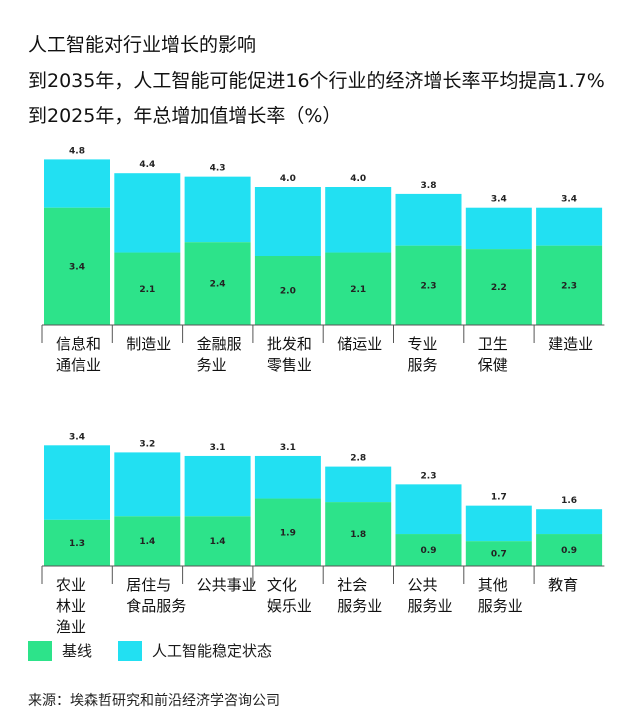  I want to click on baseline-label-0-6: 2.2, so click(499, 288).